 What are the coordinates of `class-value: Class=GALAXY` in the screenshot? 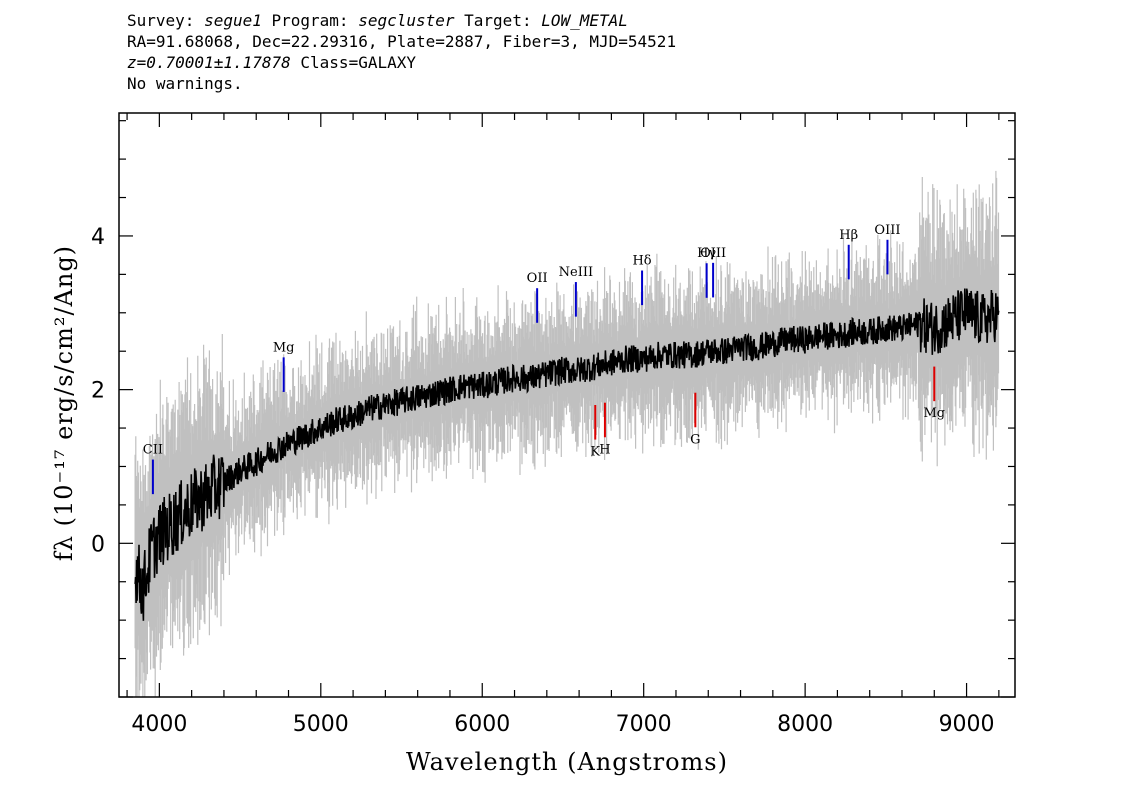 It's located at (353, 62).